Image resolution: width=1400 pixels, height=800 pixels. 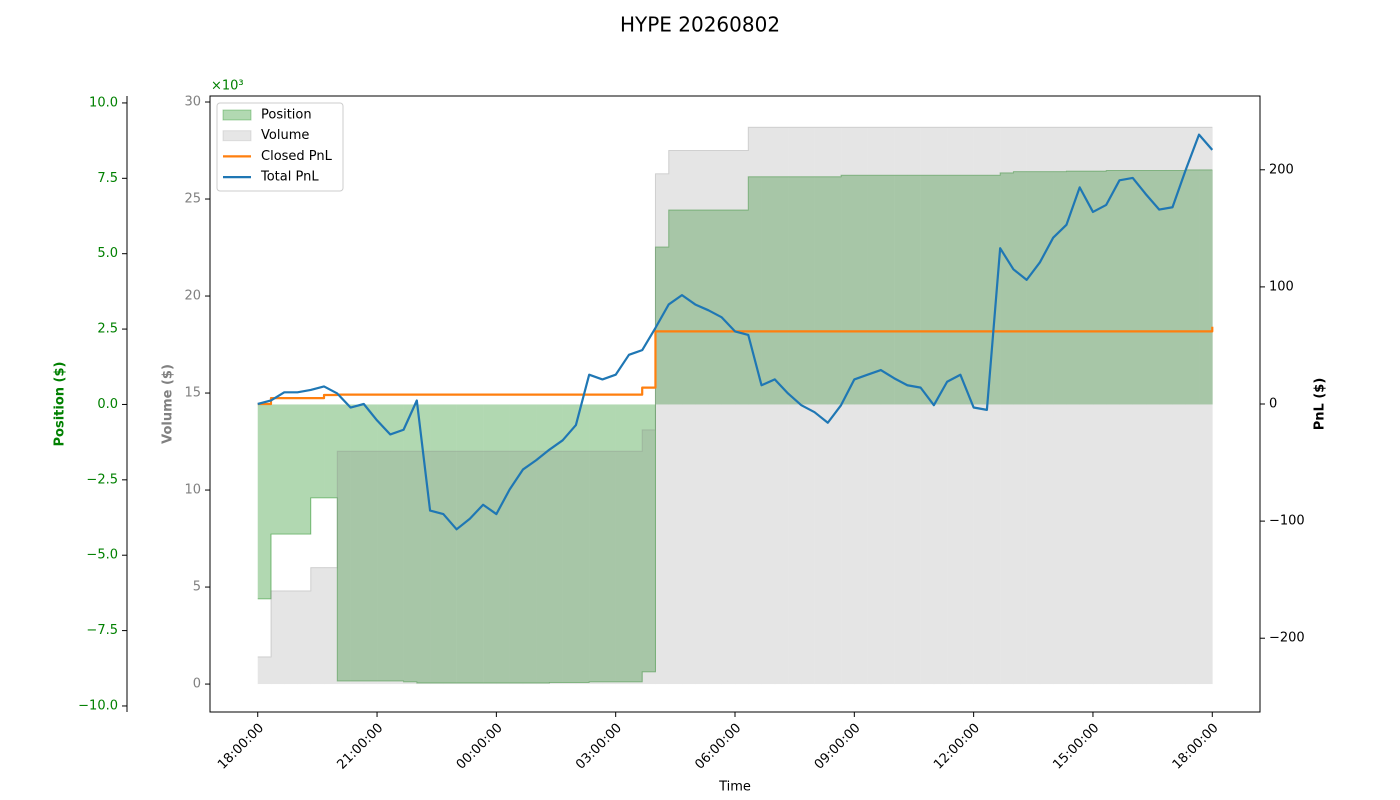 I want to click on volume-axis-label: Volume ($), so click(x=168, y=404).